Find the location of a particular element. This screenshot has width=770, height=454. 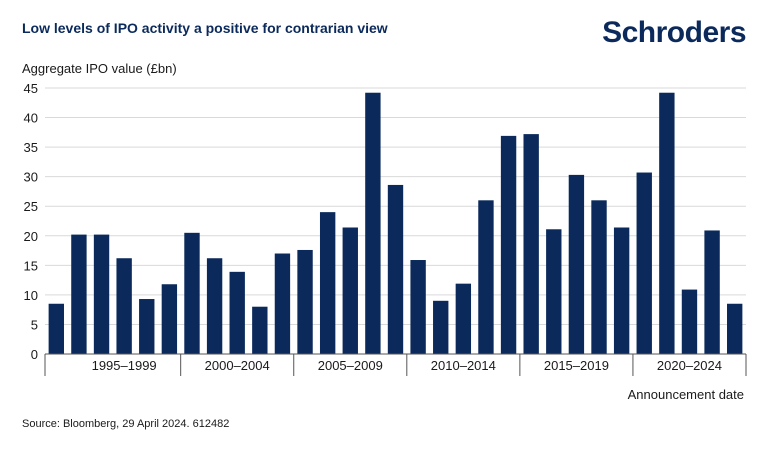

x-group-label: 1995–1999 is located at coordinates (124, 365).